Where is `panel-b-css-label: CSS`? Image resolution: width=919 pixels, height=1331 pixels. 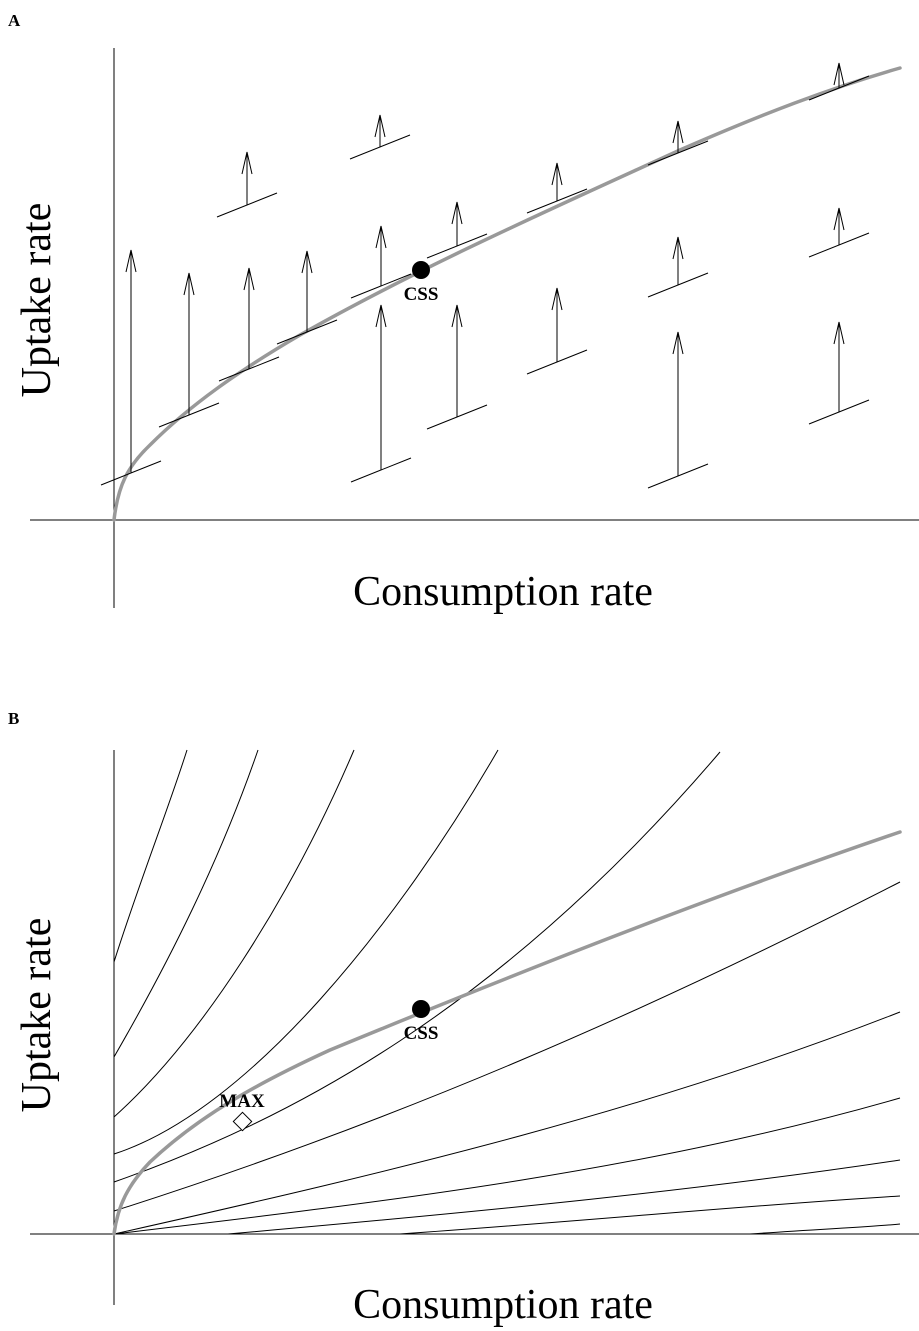
panel-b-css-label: CSS is located at coordinates (421, 1033).